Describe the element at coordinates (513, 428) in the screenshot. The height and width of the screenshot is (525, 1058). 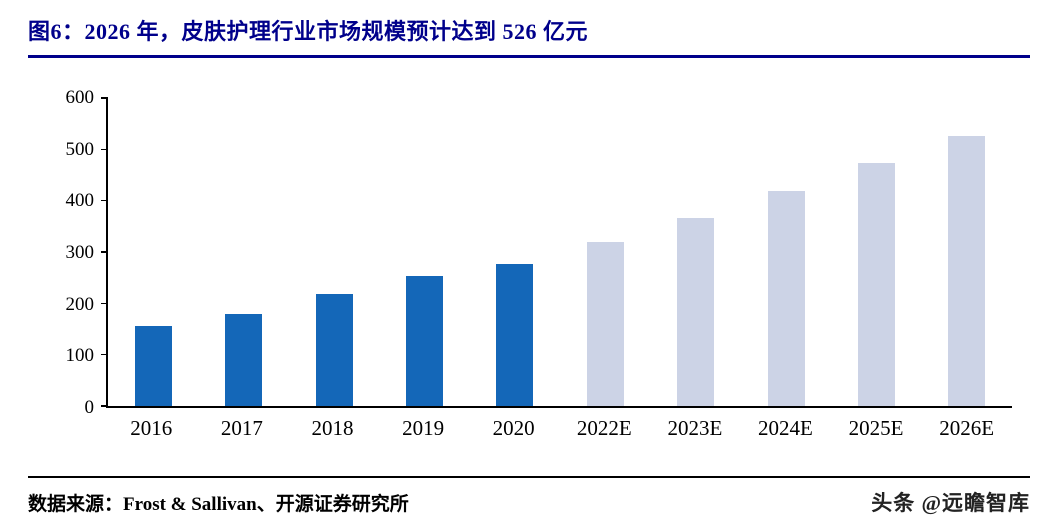
I see `x-tick-label: 2020` at that location.